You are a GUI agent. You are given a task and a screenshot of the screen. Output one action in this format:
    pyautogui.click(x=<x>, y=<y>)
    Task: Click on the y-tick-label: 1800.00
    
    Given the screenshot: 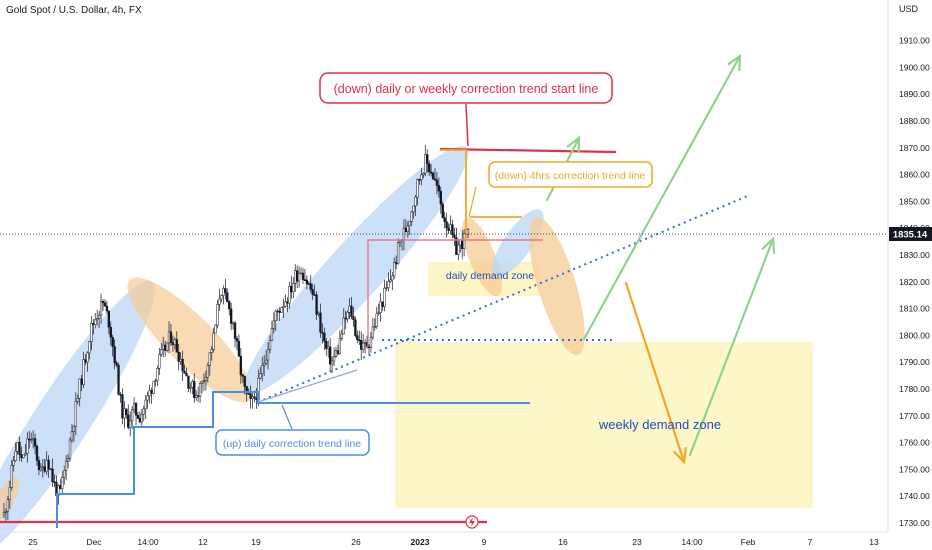 What is the action you would take?
    pyautogui.click(x=914, y=335)
    